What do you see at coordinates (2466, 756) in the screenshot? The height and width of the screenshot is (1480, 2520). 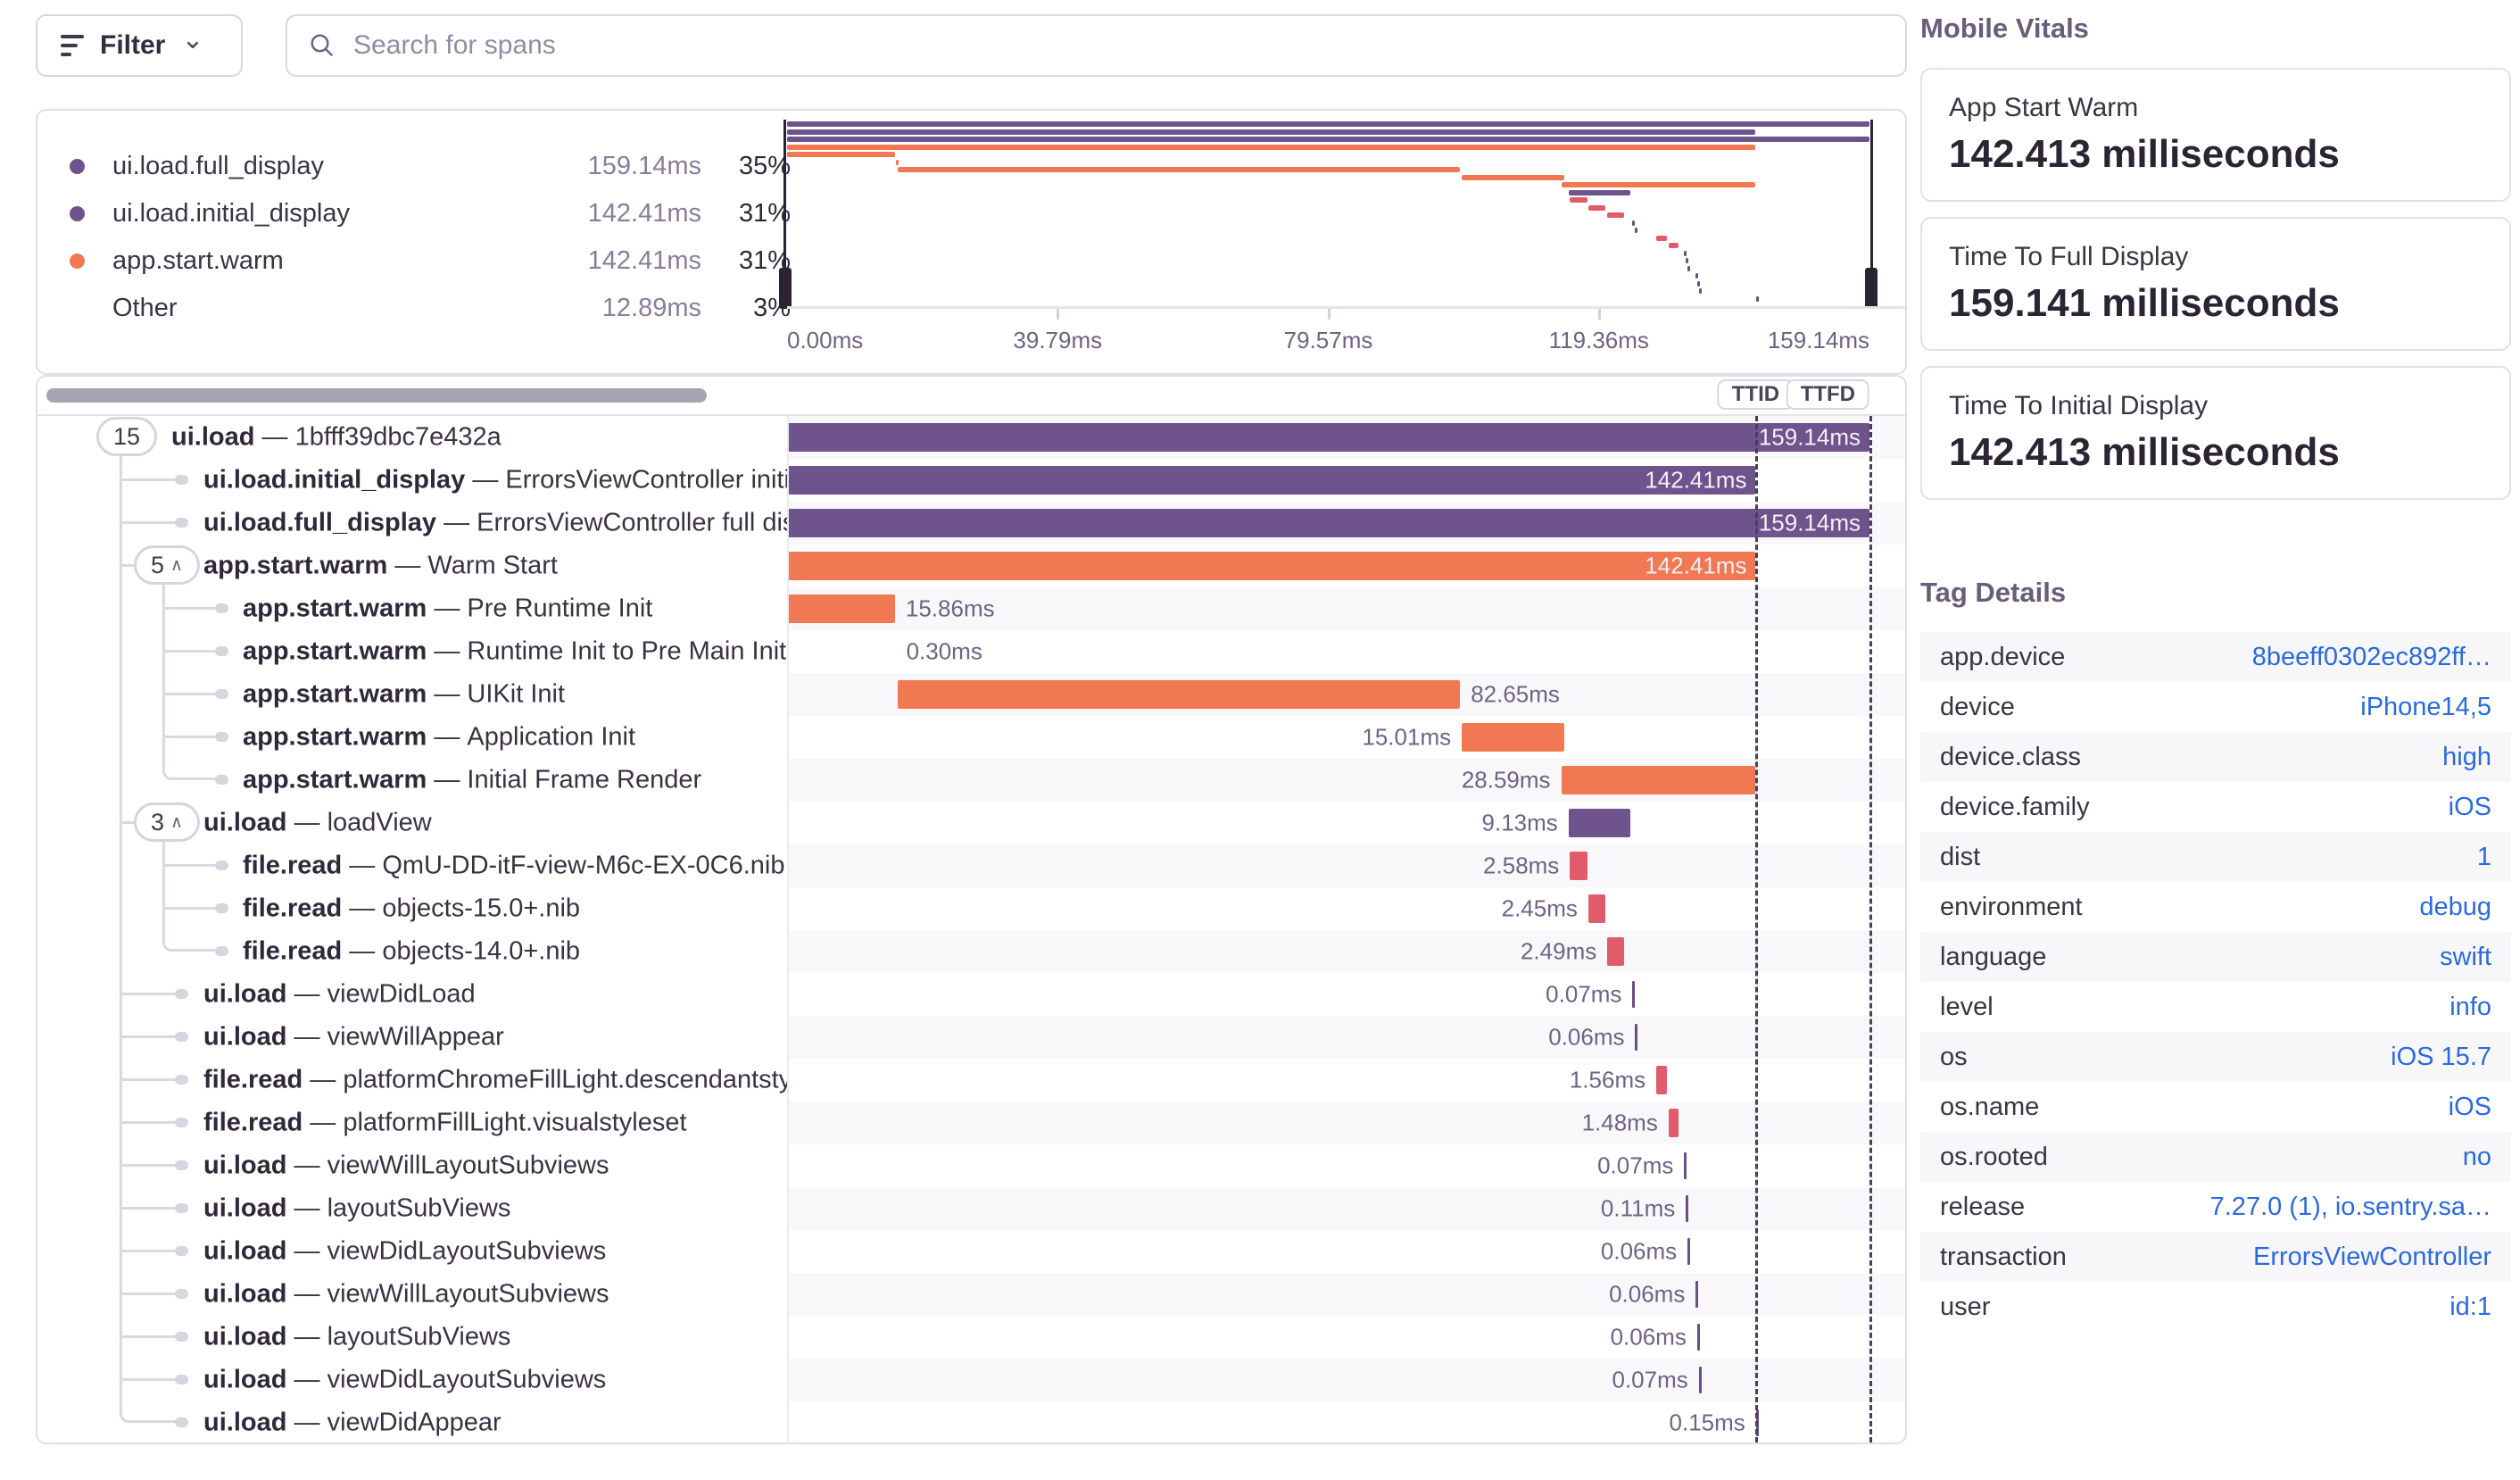 I see `tag-value-link: high` at bounding box center [2466, 756].